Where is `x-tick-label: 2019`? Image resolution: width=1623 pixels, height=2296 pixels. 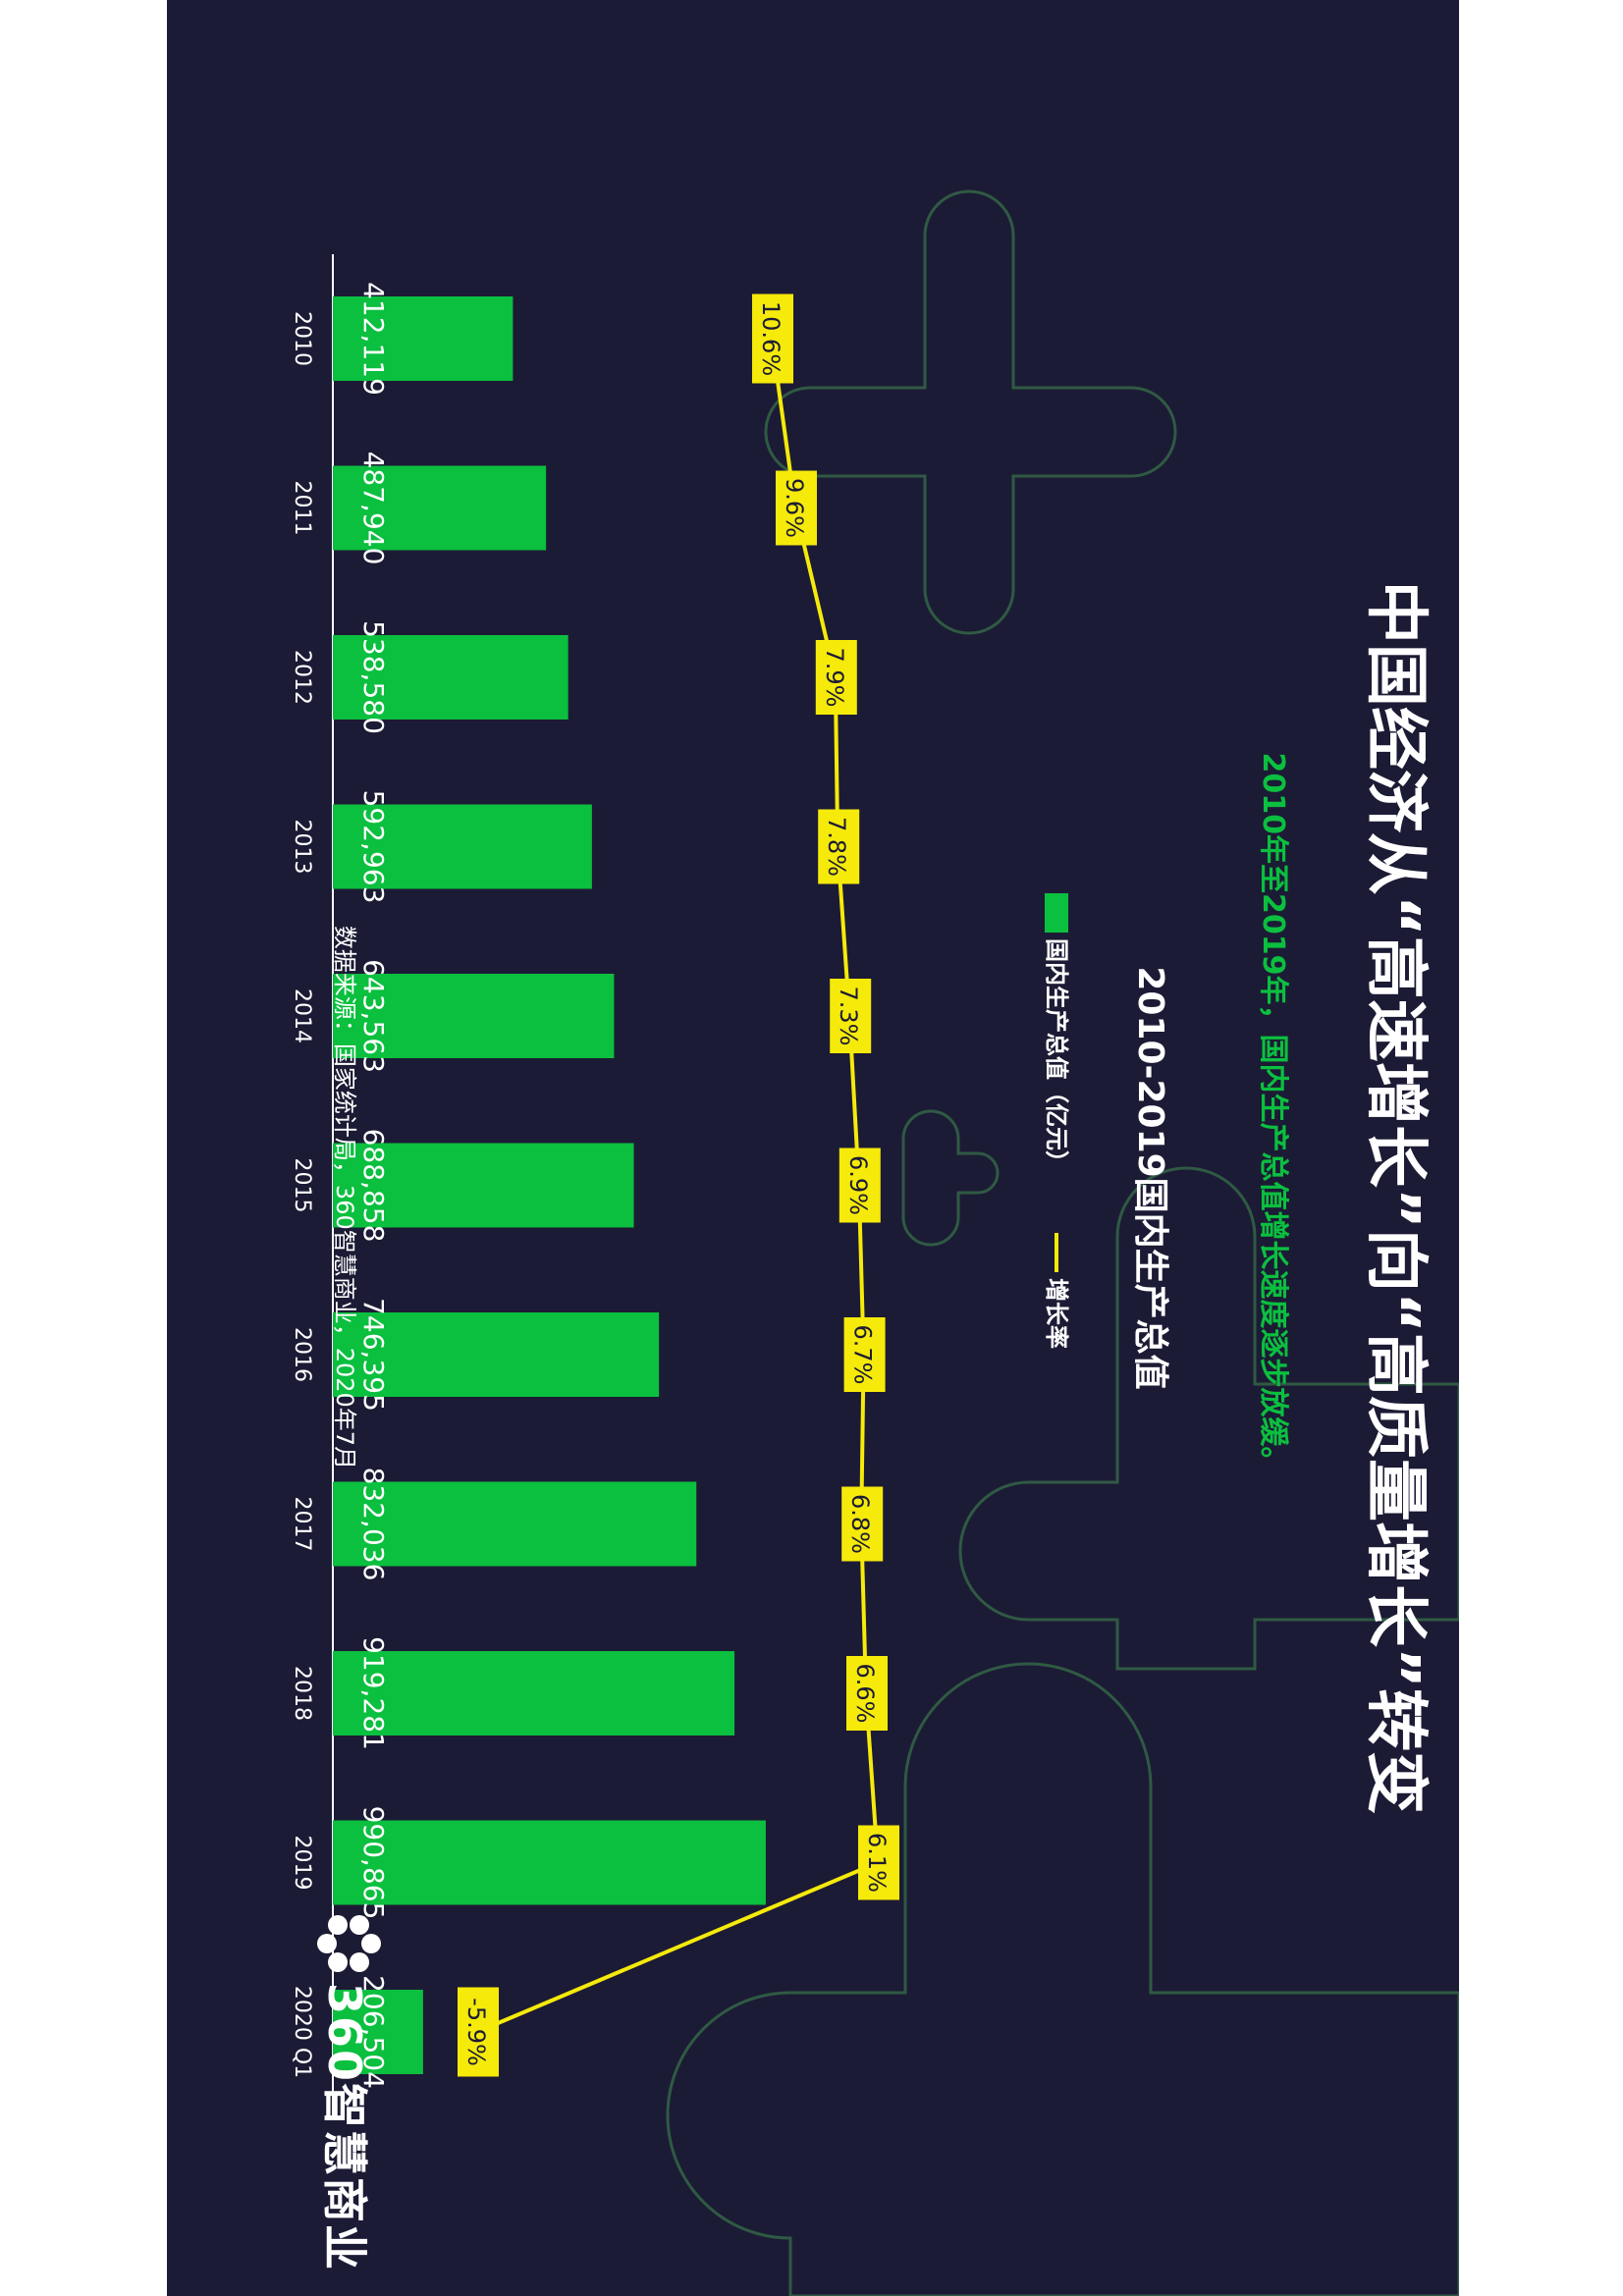 x-tick-label: 2019 is located at coordinates (302, 1864).